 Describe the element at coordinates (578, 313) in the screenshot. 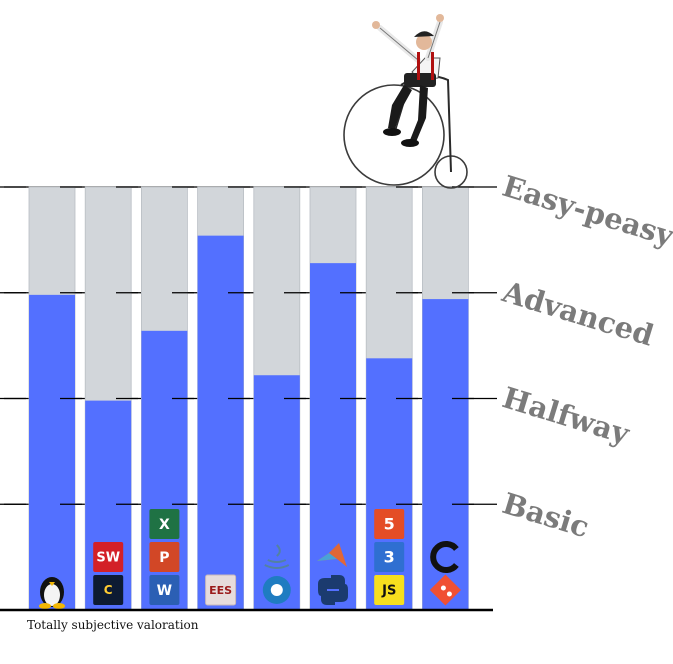

I see `level-label: Advanced` at that location.